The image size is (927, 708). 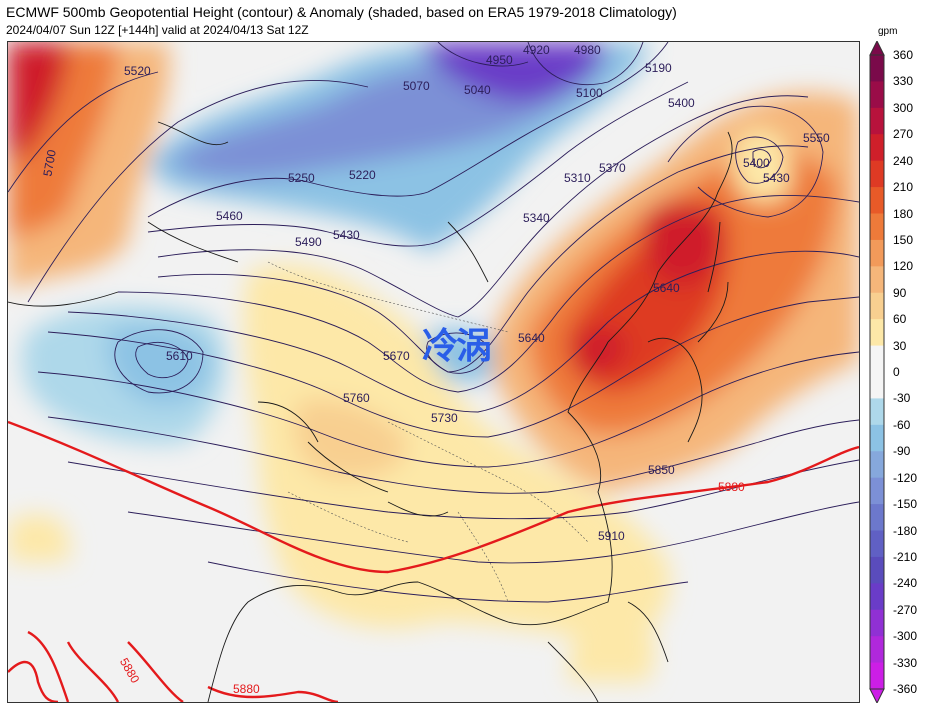 What do you see at coordinates (536, 218) in the screenshot?
I see `contour-label: 5340` at bounding box center [536, 218].